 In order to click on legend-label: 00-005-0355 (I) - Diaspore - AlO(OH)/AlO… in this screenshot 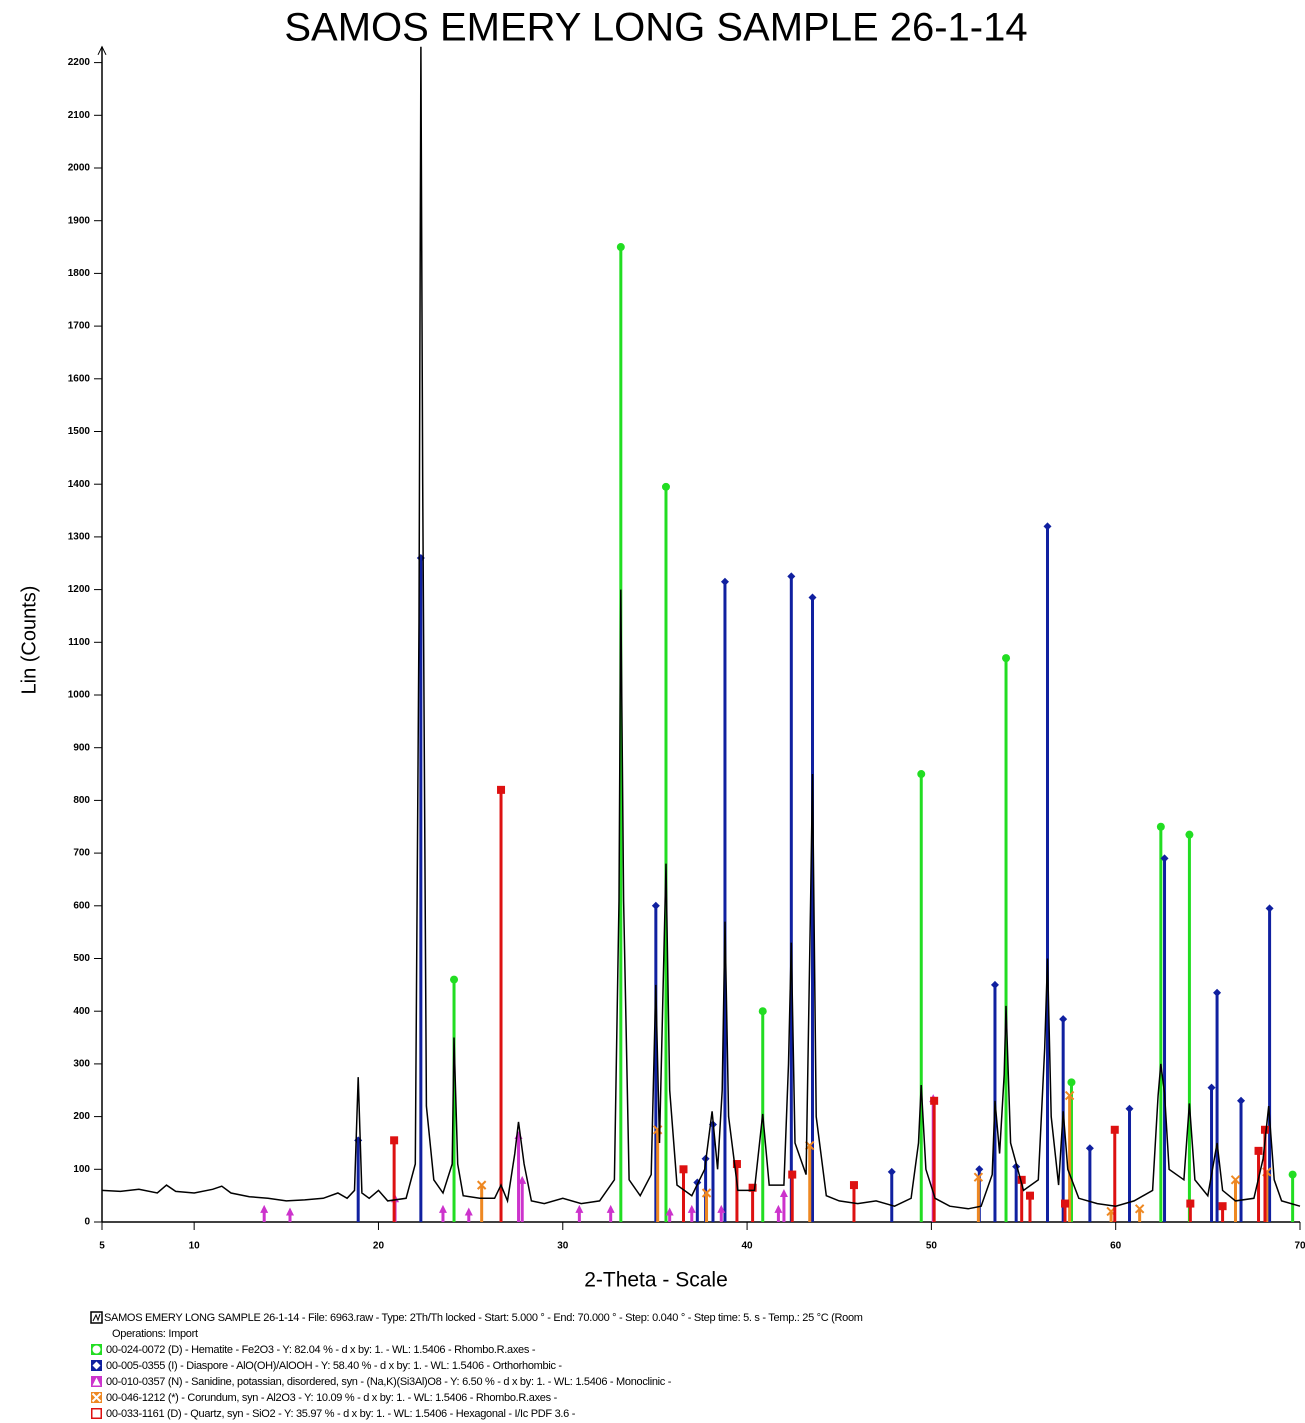, I will do `click(334, 1366)`.